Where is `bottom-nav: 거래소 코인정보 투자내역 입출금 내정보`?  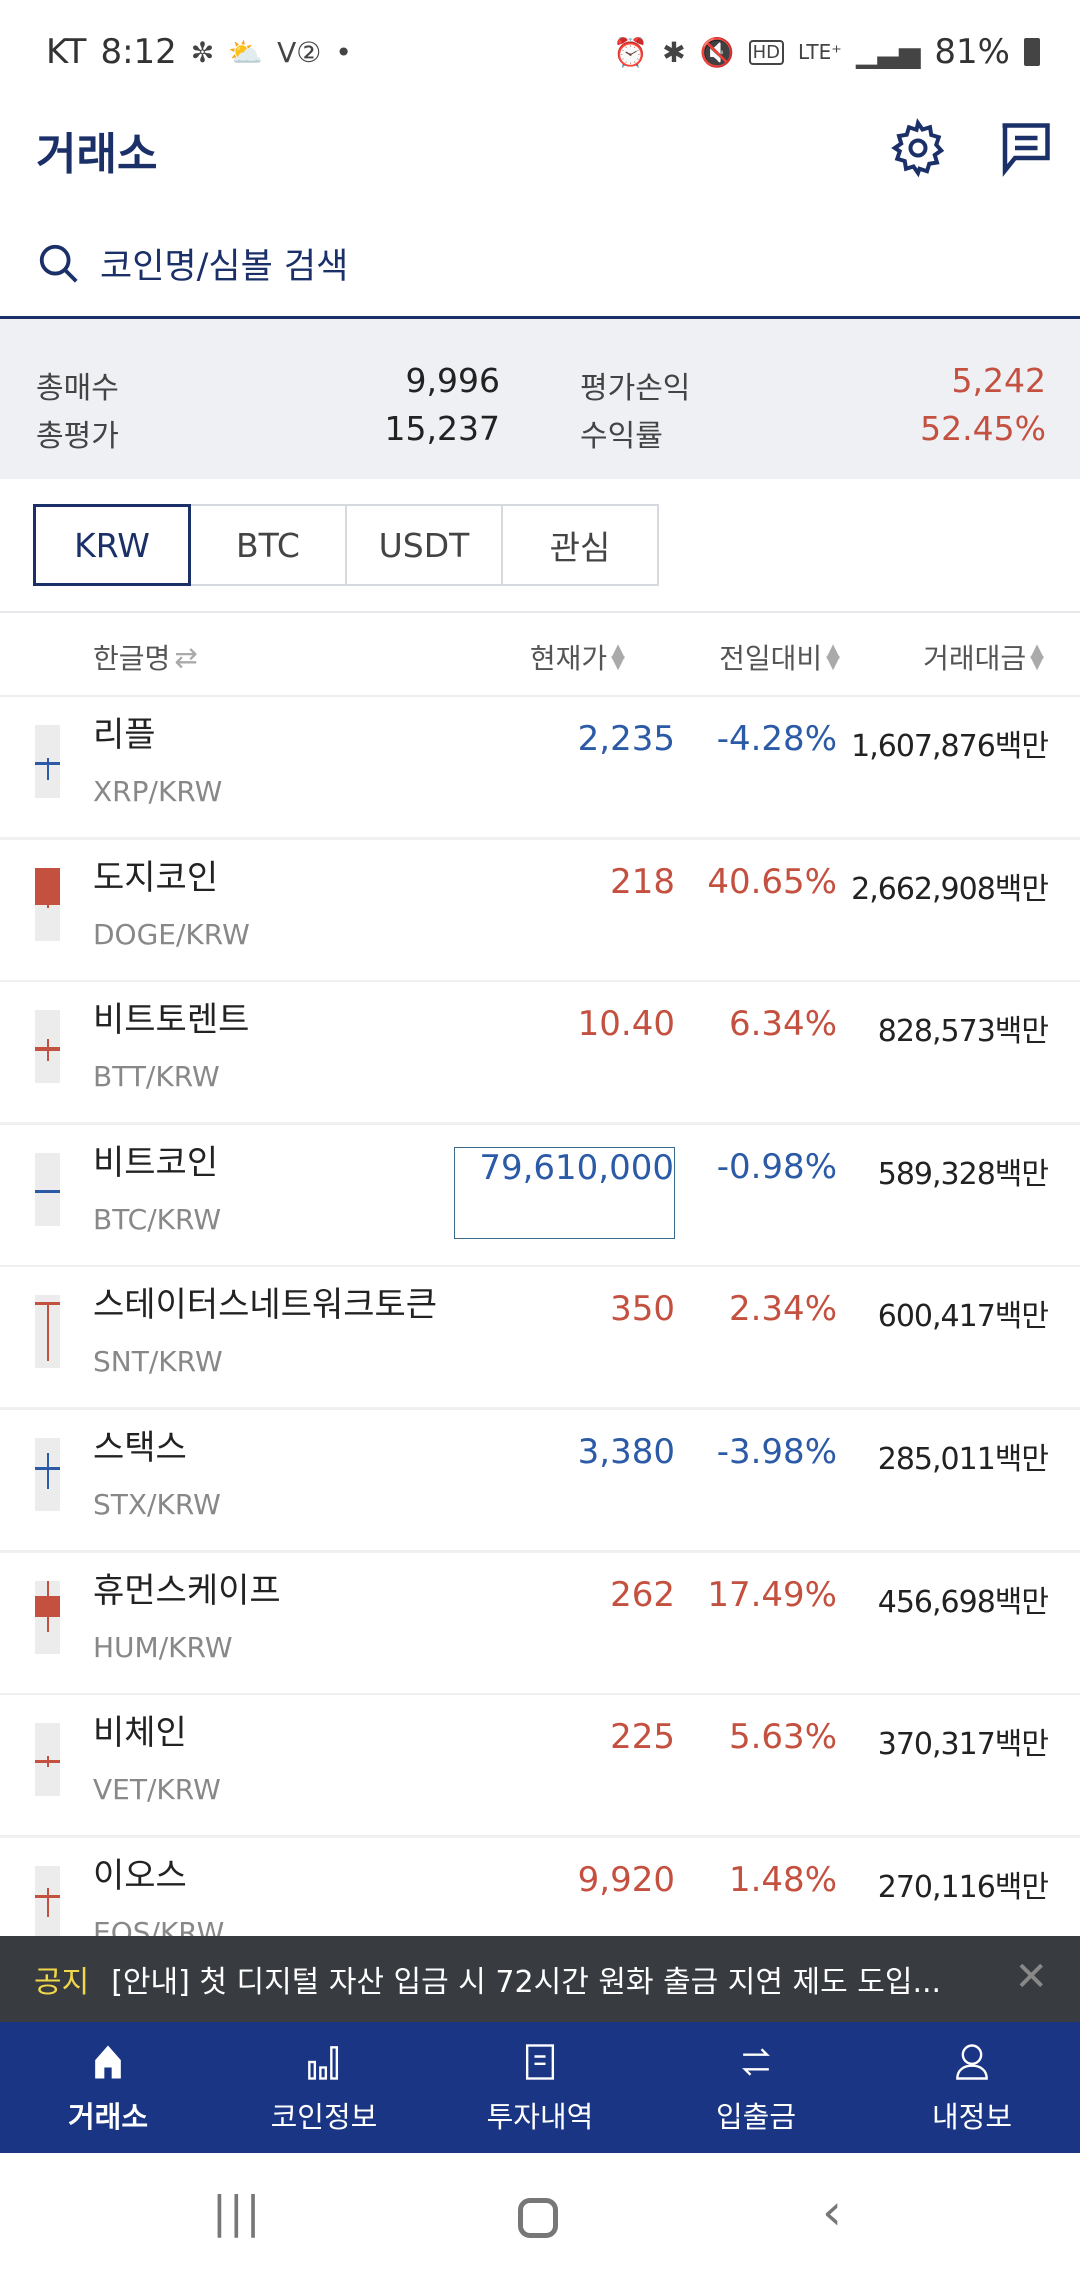 bottom-nav: 거래소 코인정보 투자내역 입출금 내정보 is located at coordinates (540, 2087).